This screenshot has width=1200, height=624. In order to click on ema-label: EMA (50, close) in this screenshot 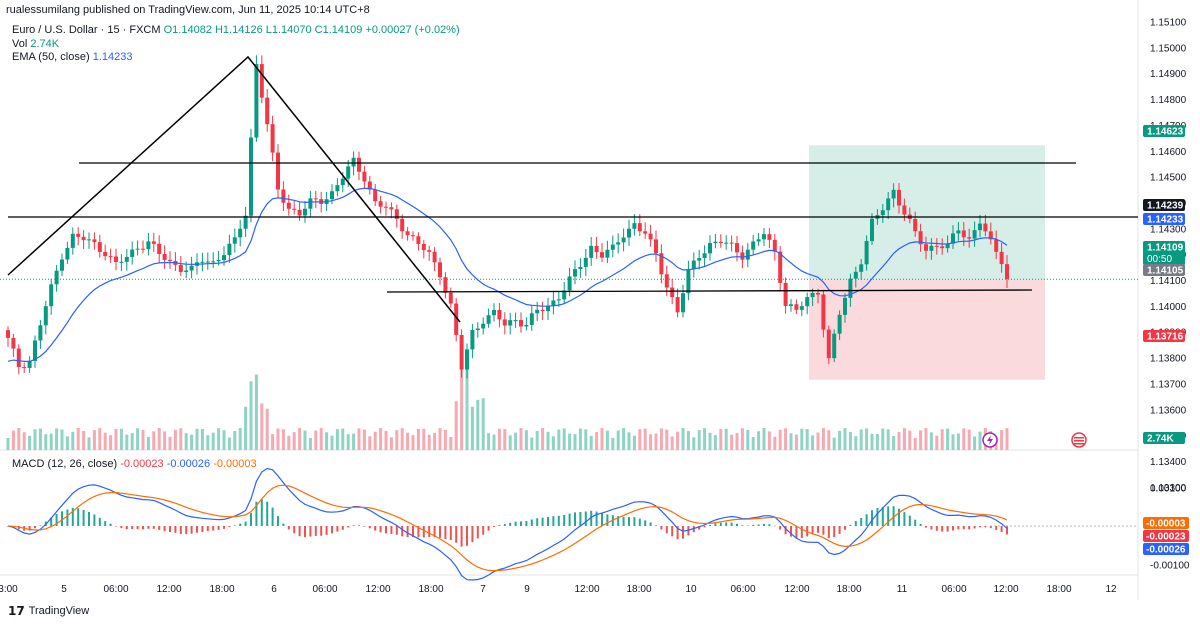, I will do `click(51, 57)`.